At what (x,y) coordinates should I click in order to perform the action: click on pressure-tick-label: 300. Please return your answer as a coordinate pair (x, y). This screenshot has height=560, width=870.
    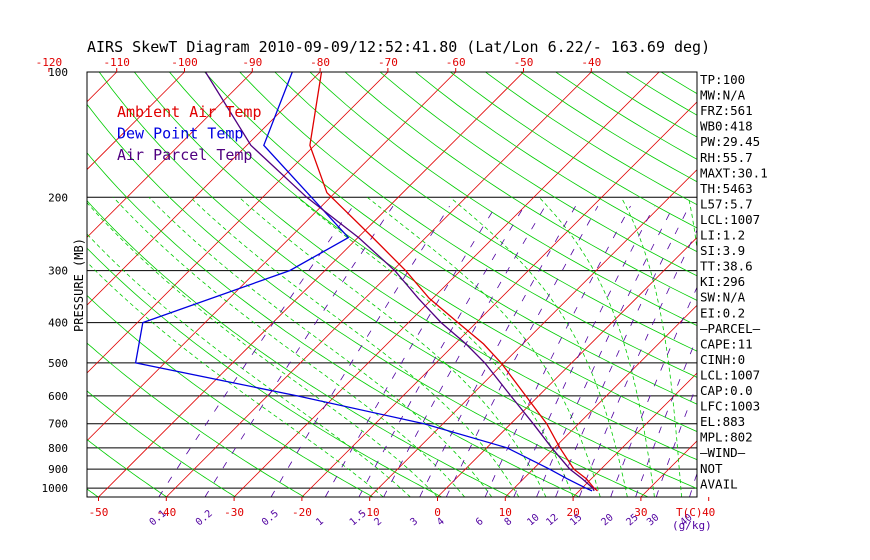
    Looking at the image, I should click on (58, 271).